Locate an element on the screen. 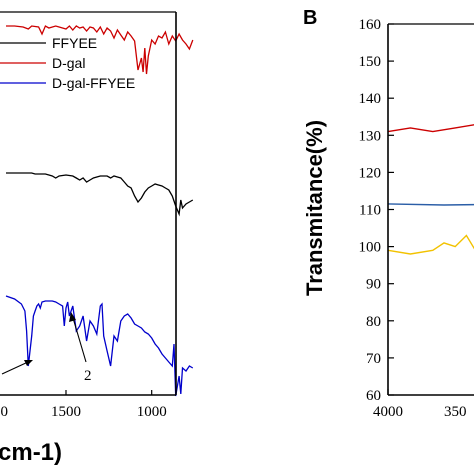 The image size is (474, 474). panel-b-series-group is located at coordinates (430, 189).